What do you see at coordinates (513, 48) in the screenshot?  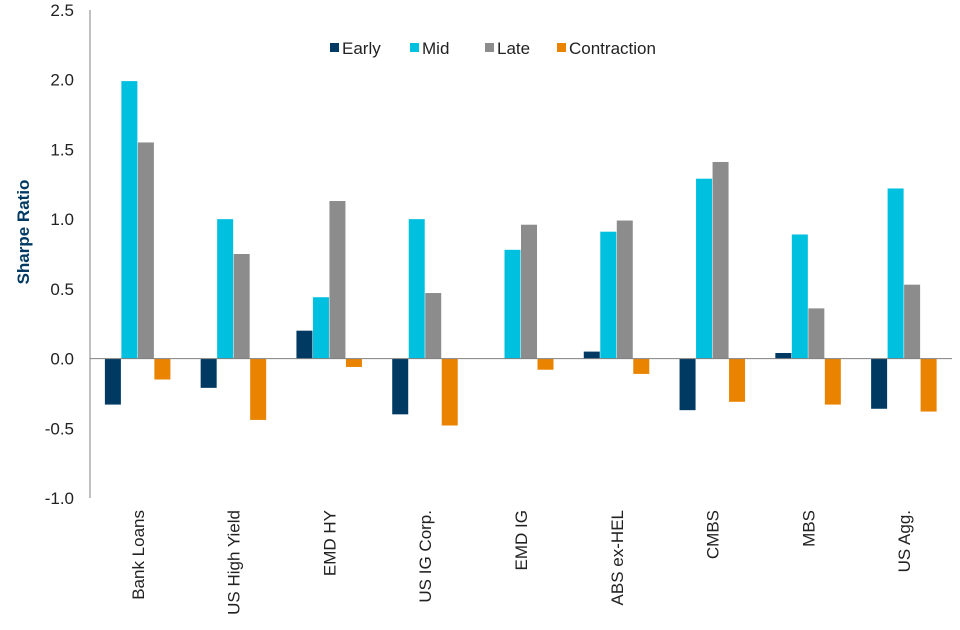 I see `legend-label-late: Late` at bounding box center [513, 48].